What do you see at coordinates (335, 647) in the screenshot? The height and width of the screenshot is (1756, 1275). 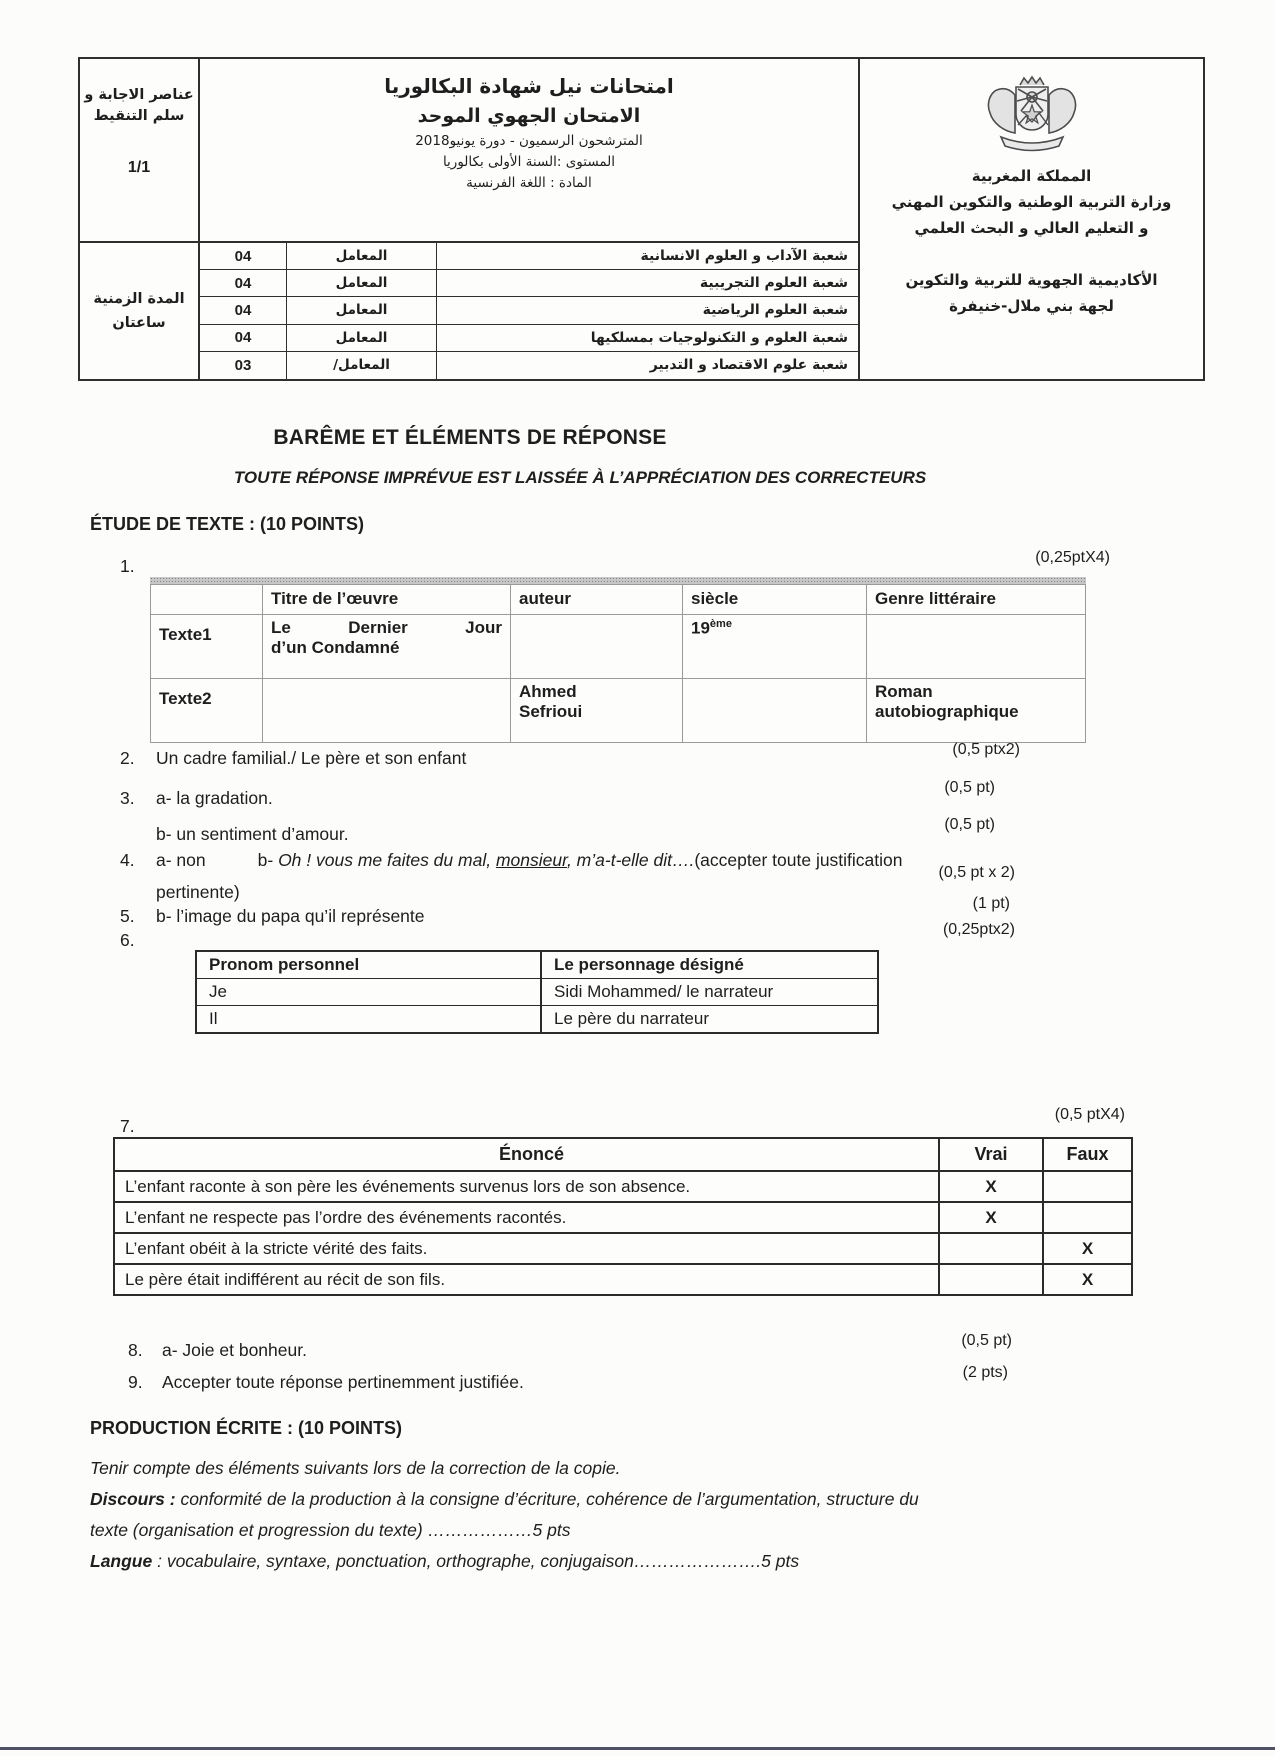 I see `q1-row1-titre-line2: d’un Condamné` at bounding box center [335, 647].